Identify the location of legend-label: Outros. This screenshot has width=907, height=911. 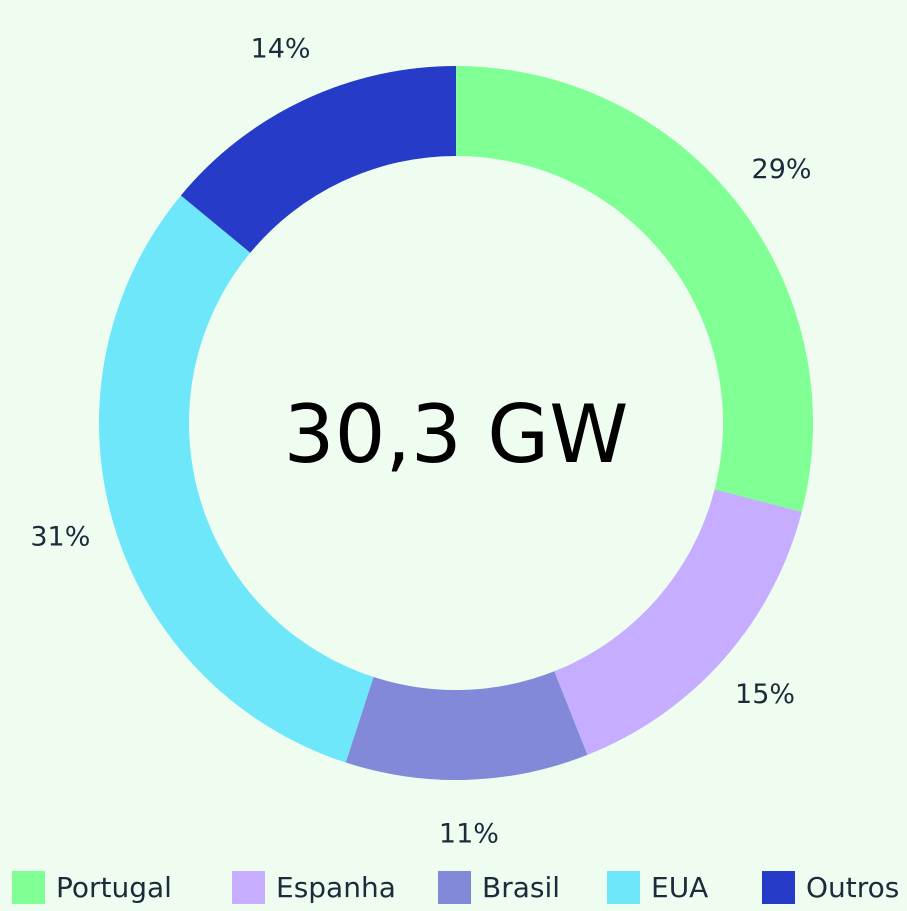
(852, 887).